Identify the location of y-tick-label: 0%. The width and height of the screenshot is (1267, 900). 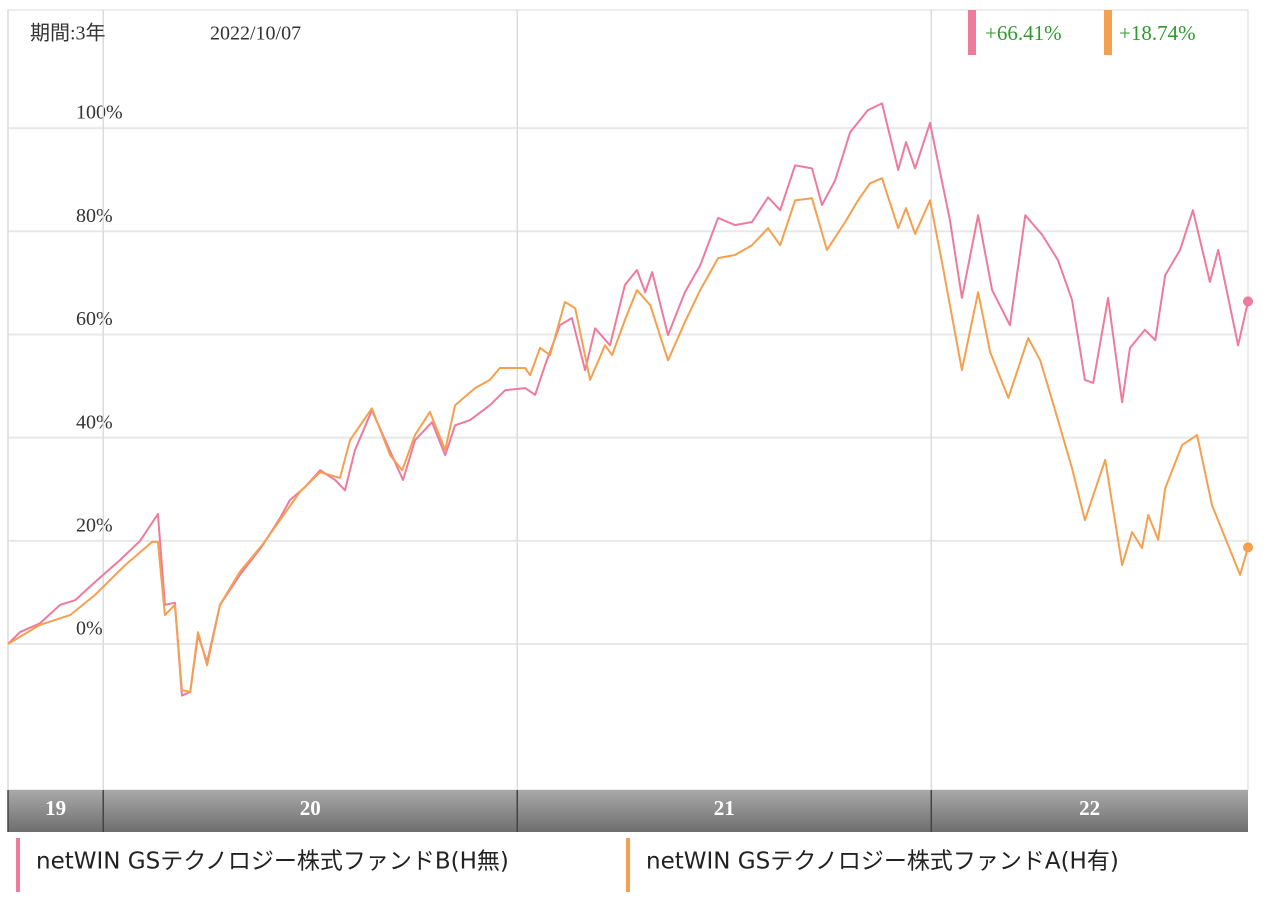
(89, 629).